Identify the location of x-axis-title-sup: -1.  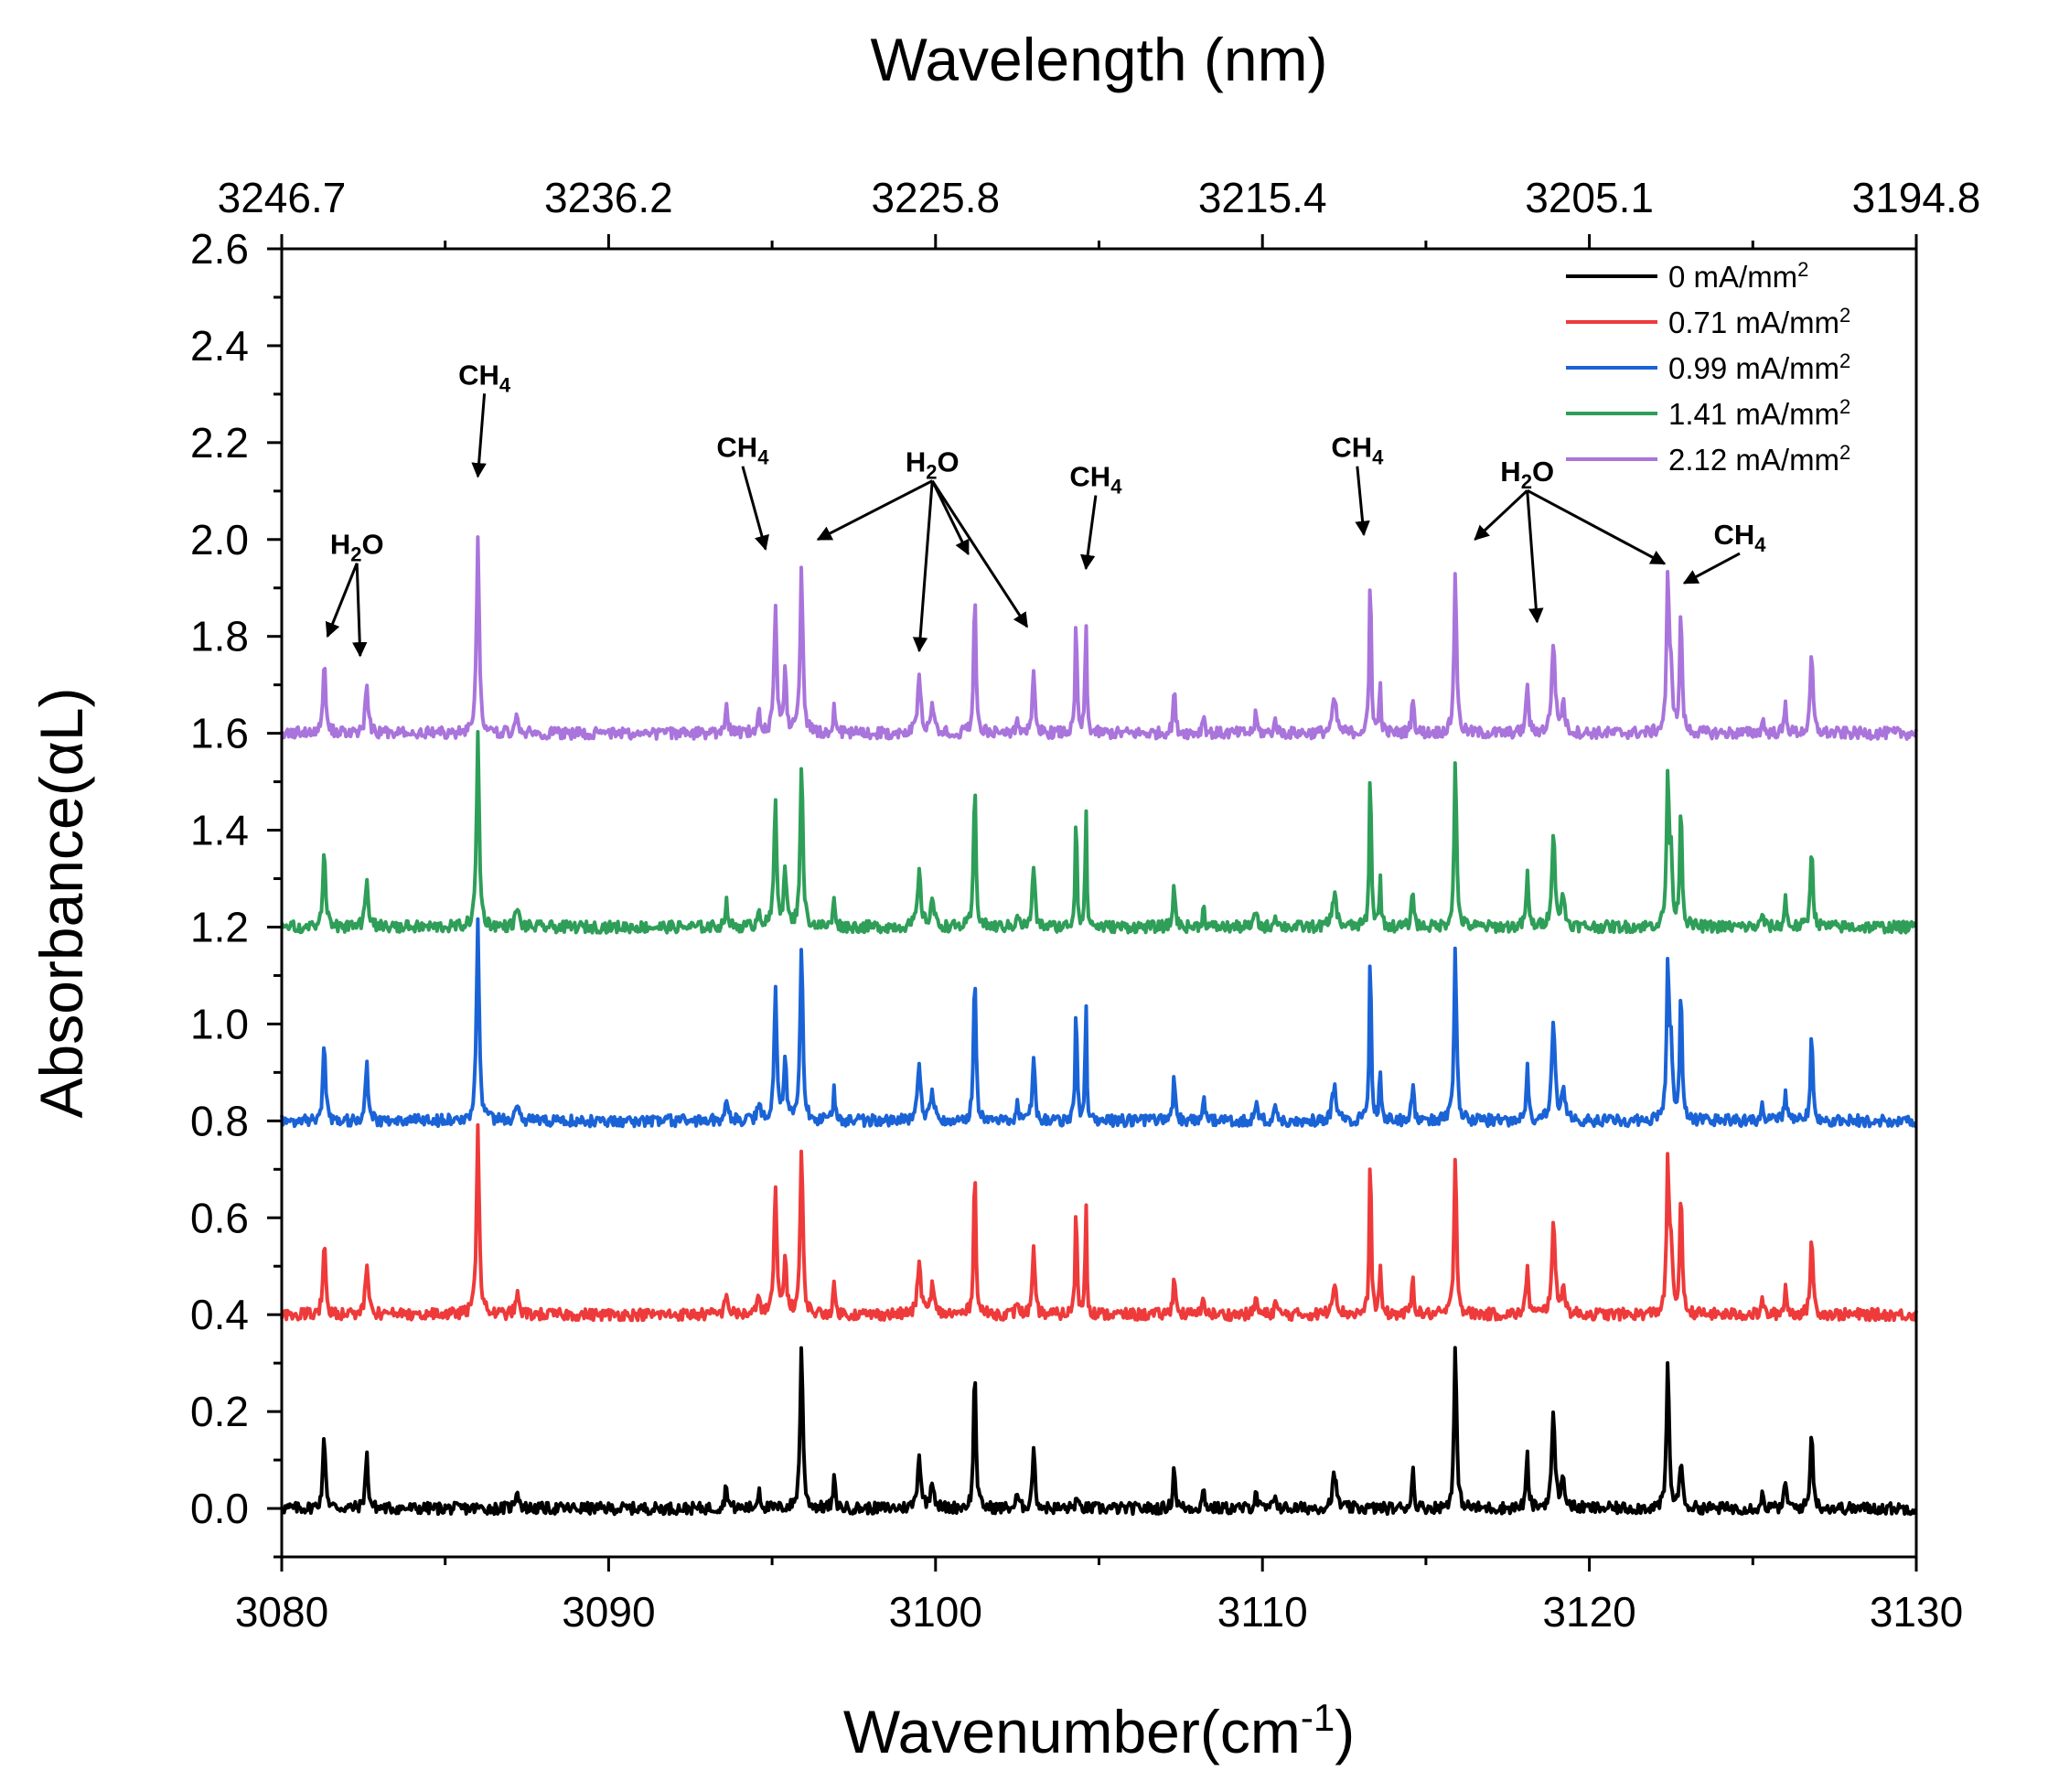
(1318, 1717).